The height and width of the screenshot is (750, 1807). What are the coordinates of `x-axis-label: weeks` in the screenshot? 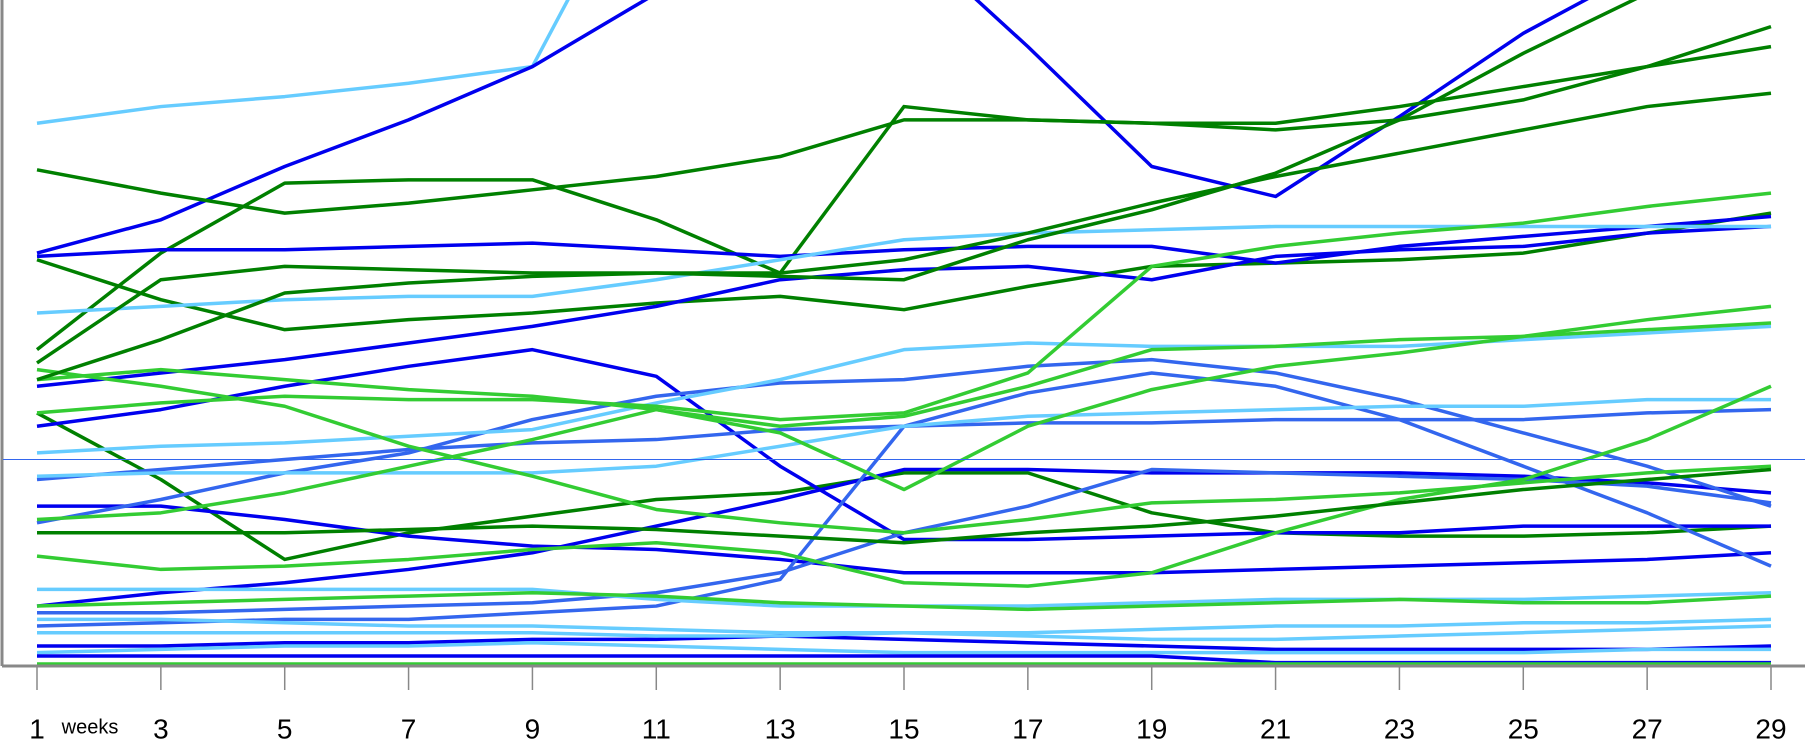 It's located at (90, 727).